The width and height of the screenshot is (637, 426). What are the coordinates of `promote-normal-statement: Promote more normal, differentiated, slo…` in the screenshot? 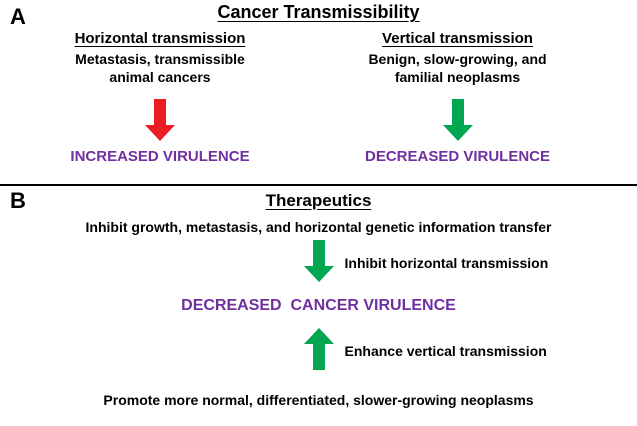 It's located at (318, 400).